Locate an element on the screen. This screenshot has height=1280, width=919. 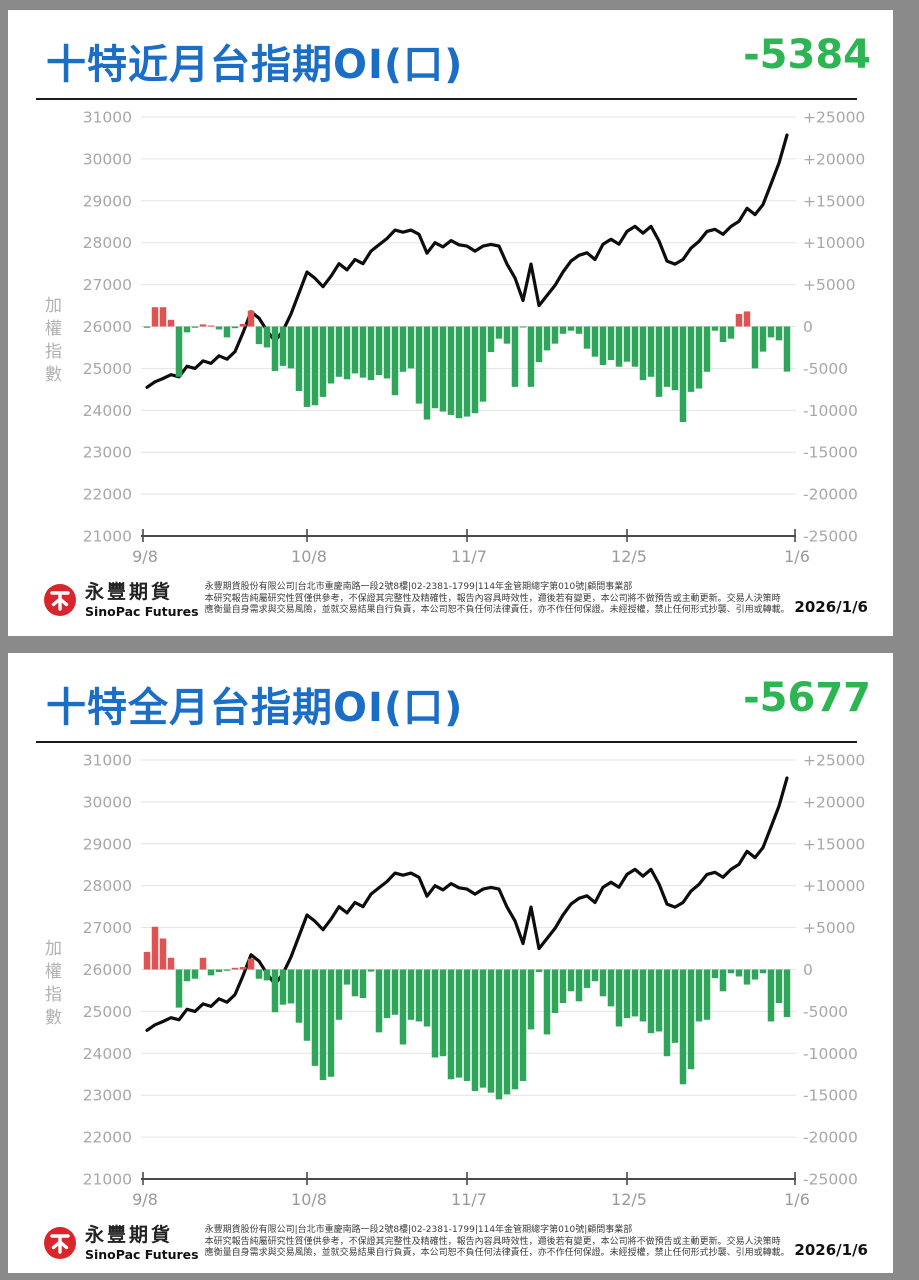
index-line is located at coordinates (467, 904).